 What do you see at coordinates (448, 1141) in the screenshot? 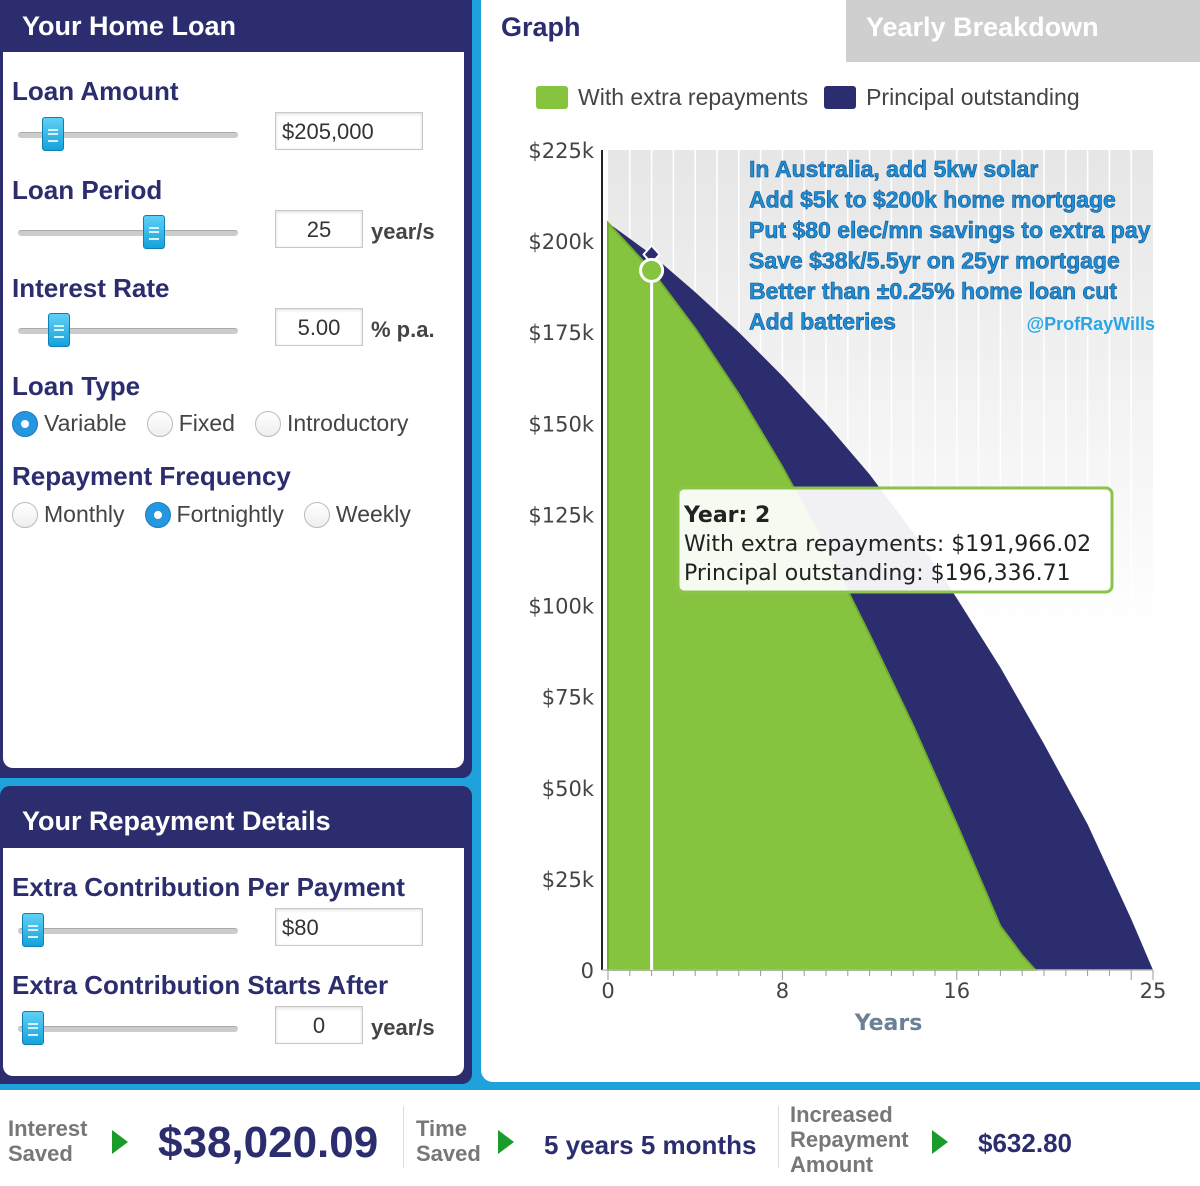
I see `time-saved-label: Time Saved` at bounding box center [448, 1141].